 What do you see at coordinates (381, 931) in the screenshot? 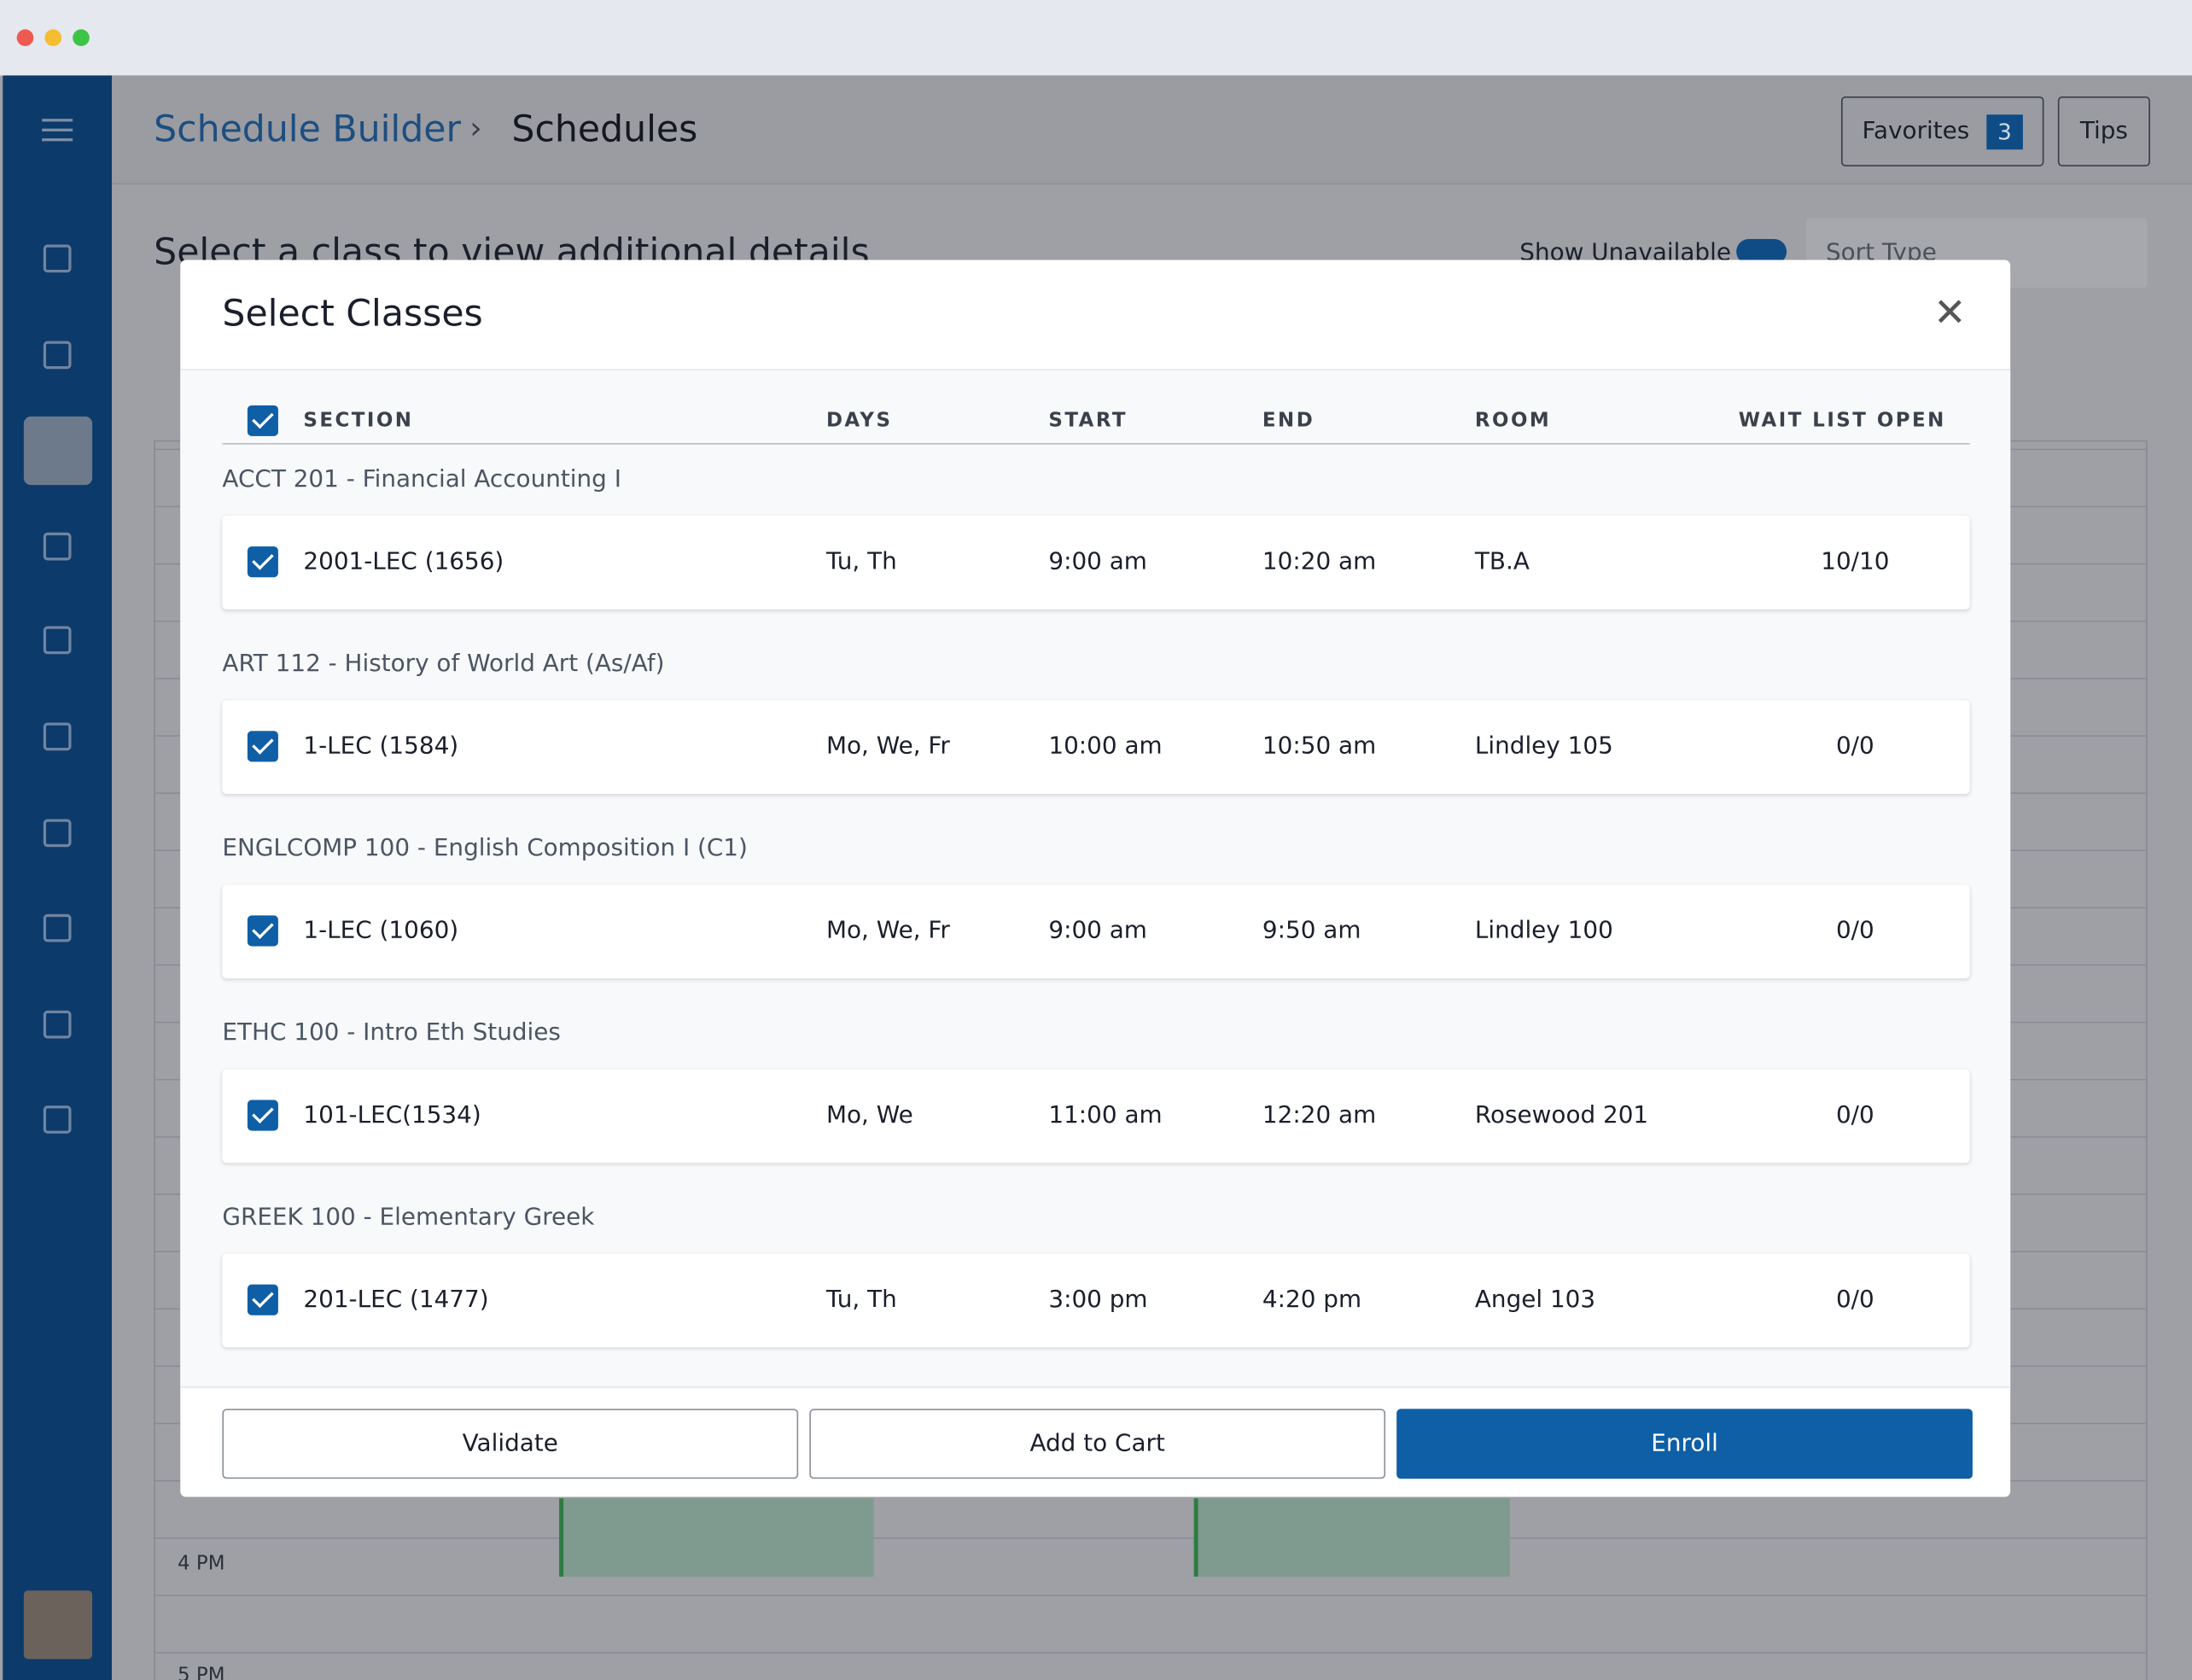
I see `cell-section: 1-LEC (1060)` at bounding box center [381, 931].